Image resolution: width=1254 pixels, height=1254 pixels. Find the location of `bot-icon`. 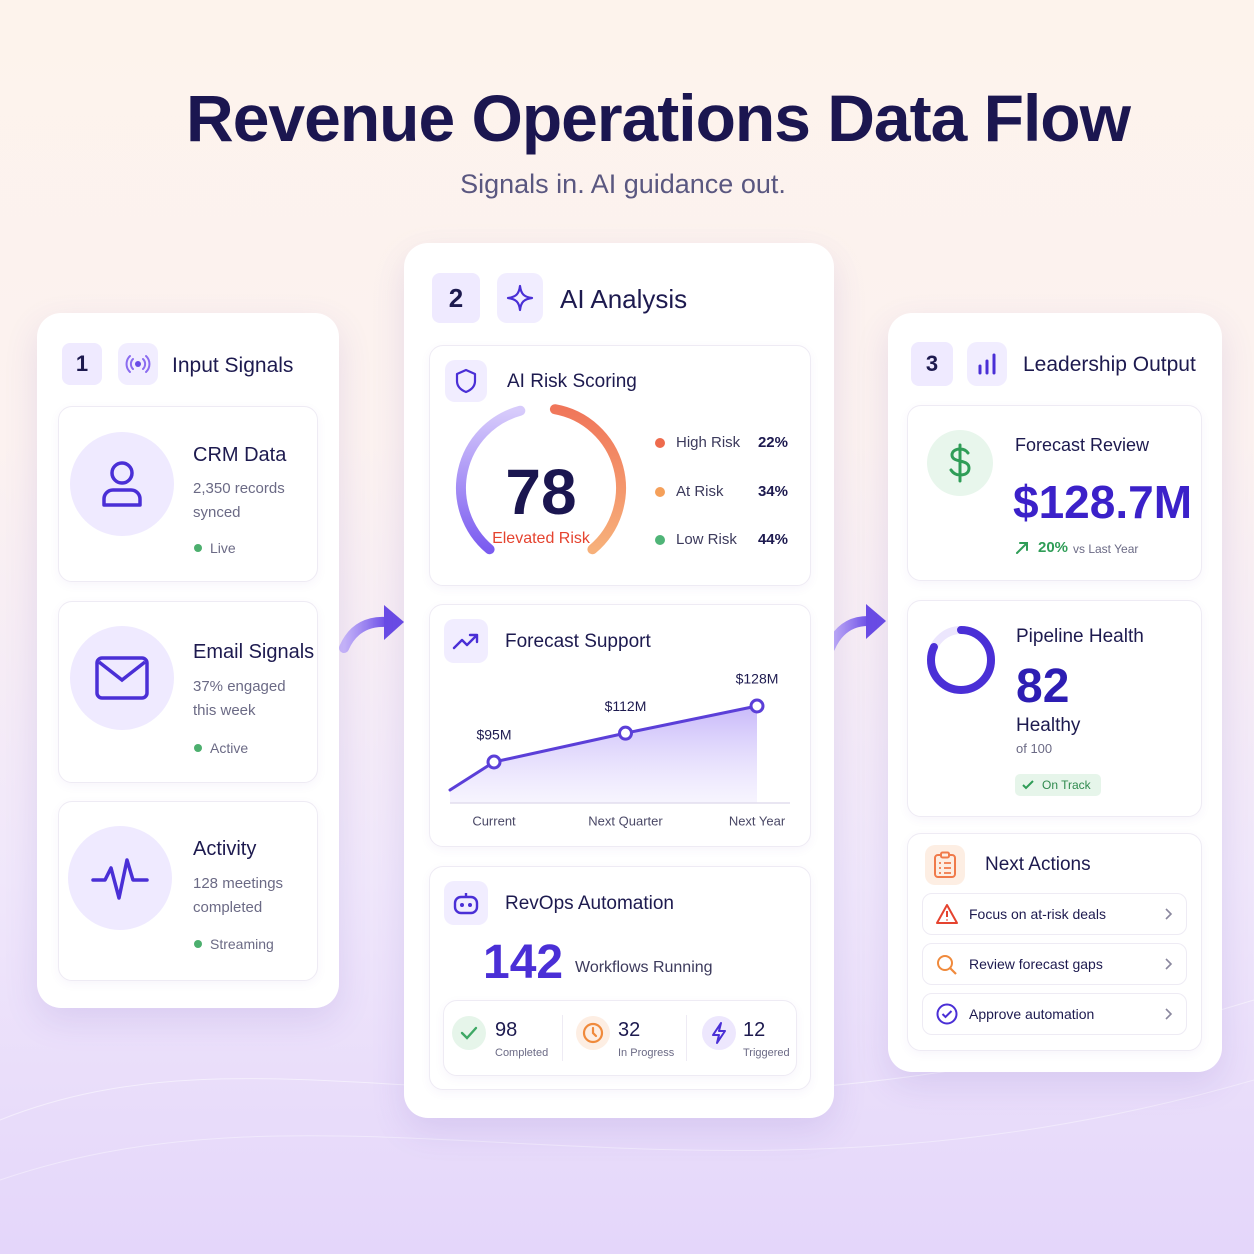

bot-icon is located at coordinates (466, 903).